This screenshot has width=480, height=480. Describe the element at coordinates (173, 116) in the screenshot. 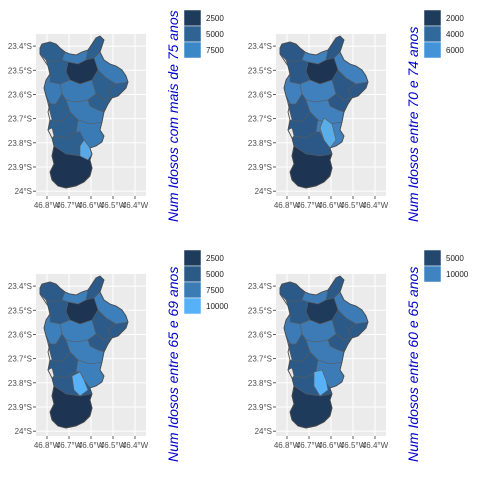

I see `legend-title: Num Idosos com mais de 75 anos` at that location.